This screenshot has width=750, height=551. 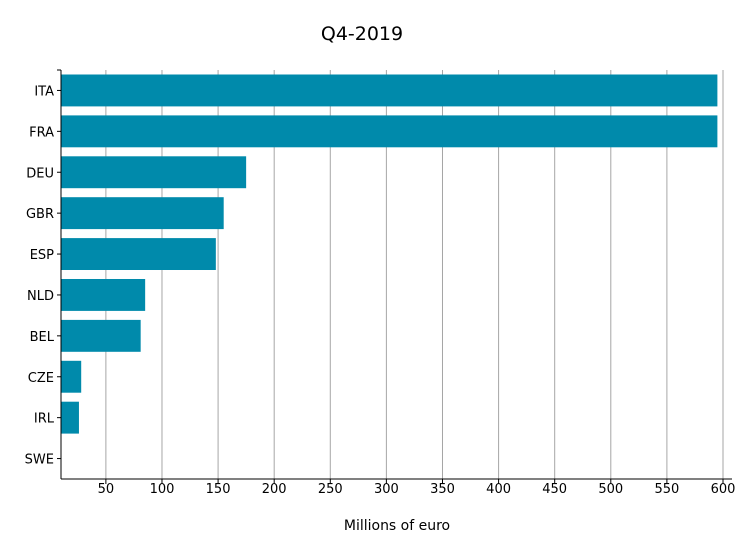 What do you see at coordinates (389, 131) in the screenshot?
I see `bar-fra` at bounding box center [389, 131].